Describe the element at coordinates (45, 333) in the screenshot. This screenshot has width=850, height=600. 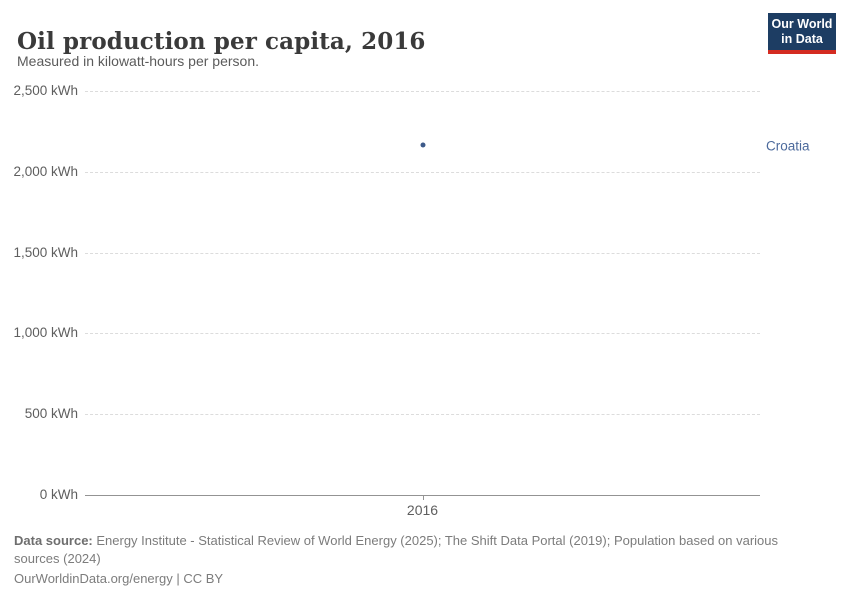
I see `y-tick-label: 1,000 kWh` at that location.